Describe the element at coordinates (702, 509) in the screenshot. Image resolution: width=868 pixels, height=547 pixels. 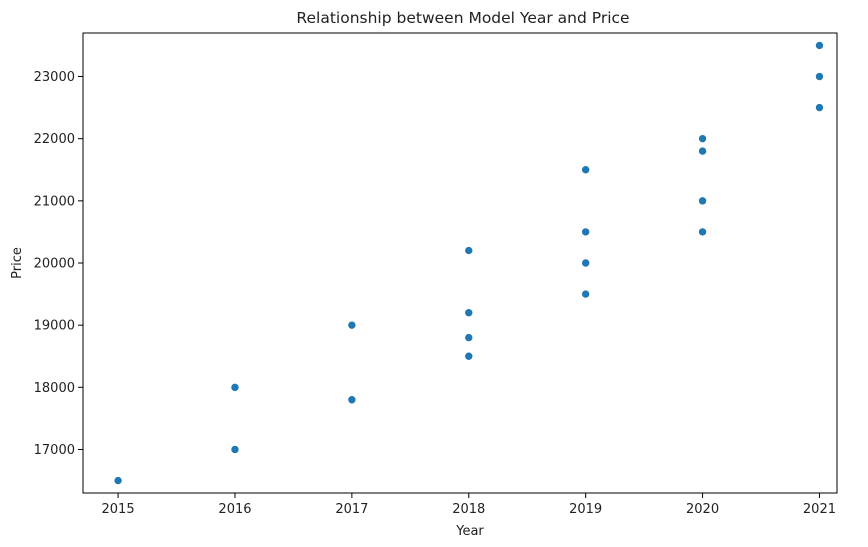
I see `x-tick-label: 2020` at that location.